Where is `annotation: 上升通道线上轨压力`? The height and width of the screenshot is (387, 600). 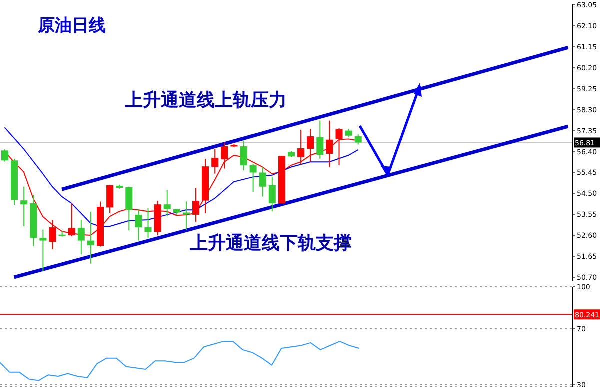 annotation: 上升通道线上轨压力 is located at coordinates (206, 100).